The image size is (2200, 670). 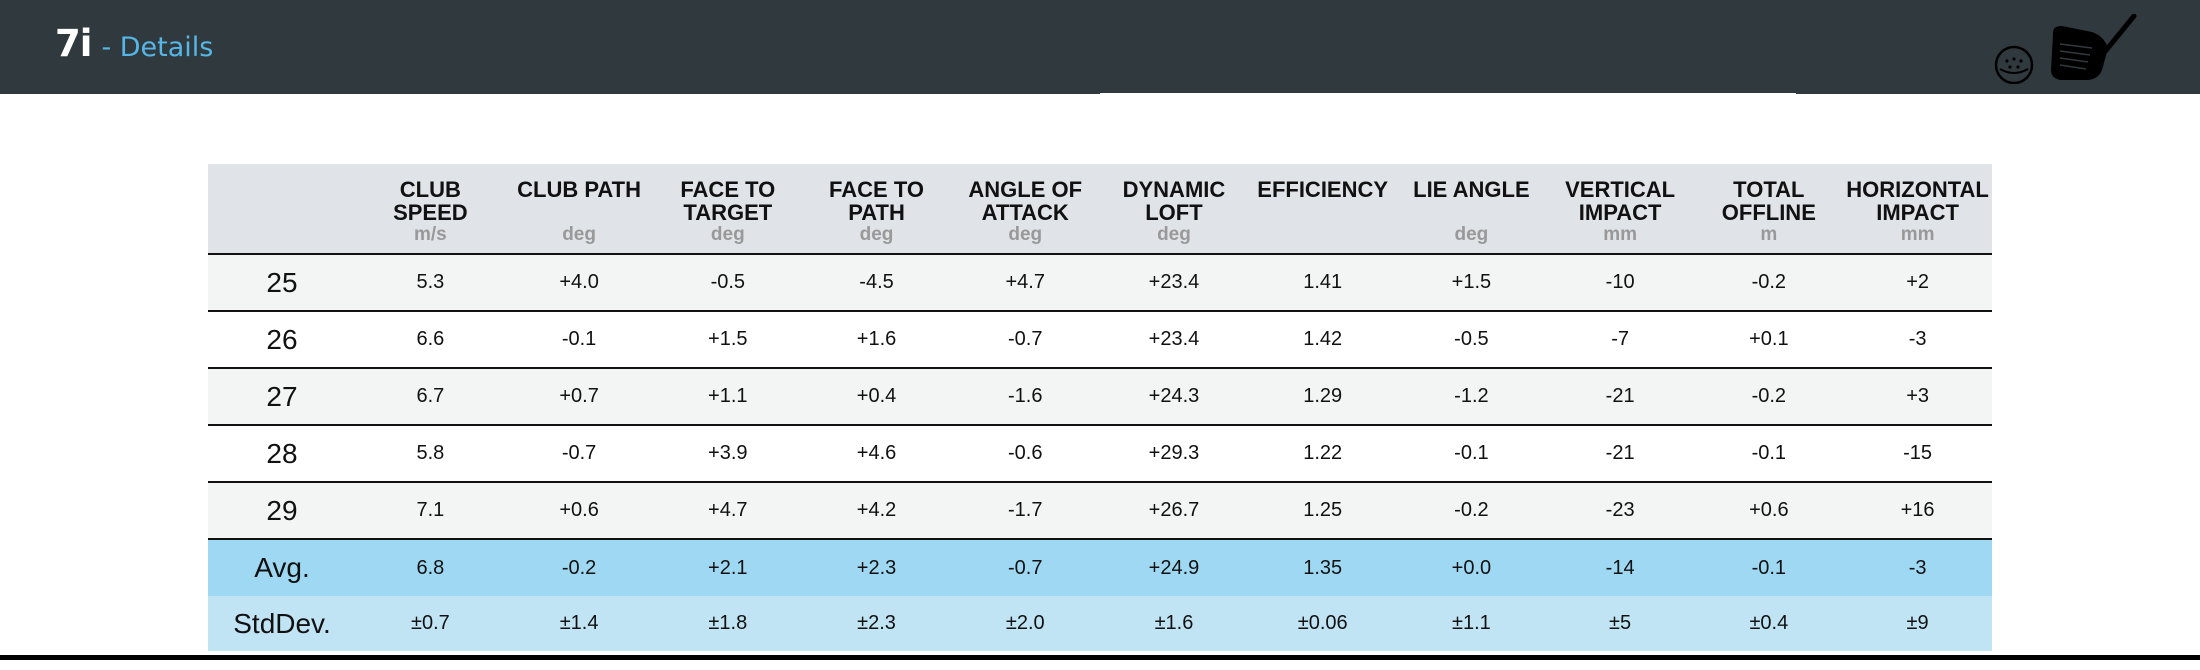 I want to click on column-header: TOTAL OFFLINE m, so click(x=1769, y=209).